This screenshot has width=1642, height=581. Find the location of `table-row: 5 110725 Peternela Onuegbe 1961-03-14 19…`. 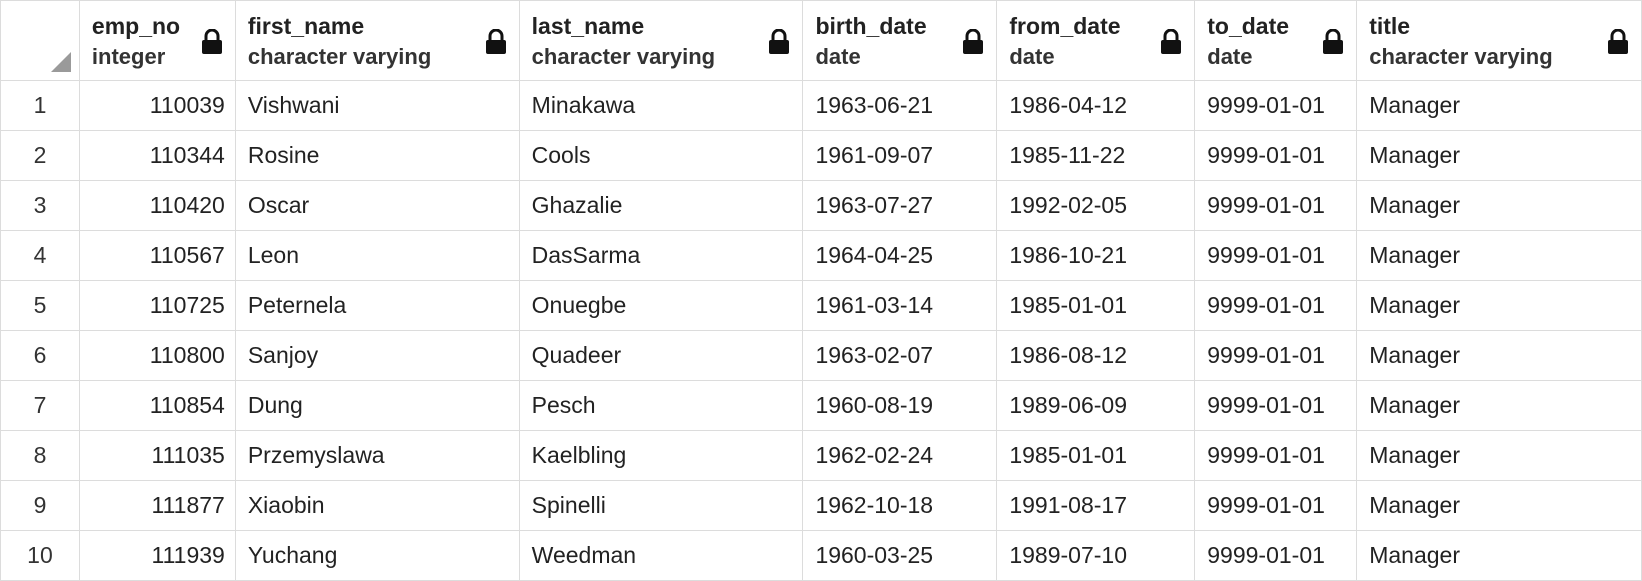

table-row: 5 110725 Peternela Onuegbe 1961-03-14 19… is located at coordinates (821, 305).